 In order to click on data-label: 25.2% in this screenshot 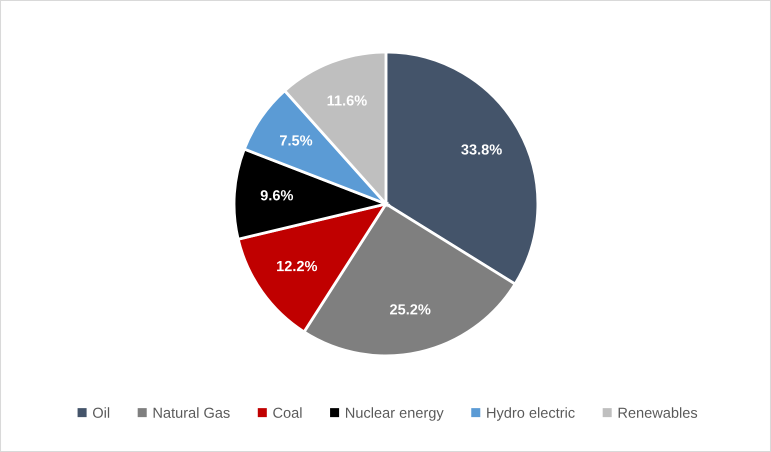, I will do `click(410, 309)`.